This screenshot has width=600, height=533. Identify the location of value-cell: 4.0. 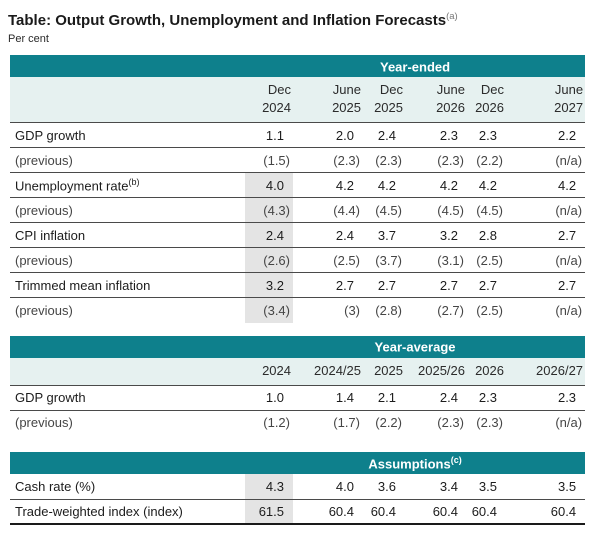
(328, 486).